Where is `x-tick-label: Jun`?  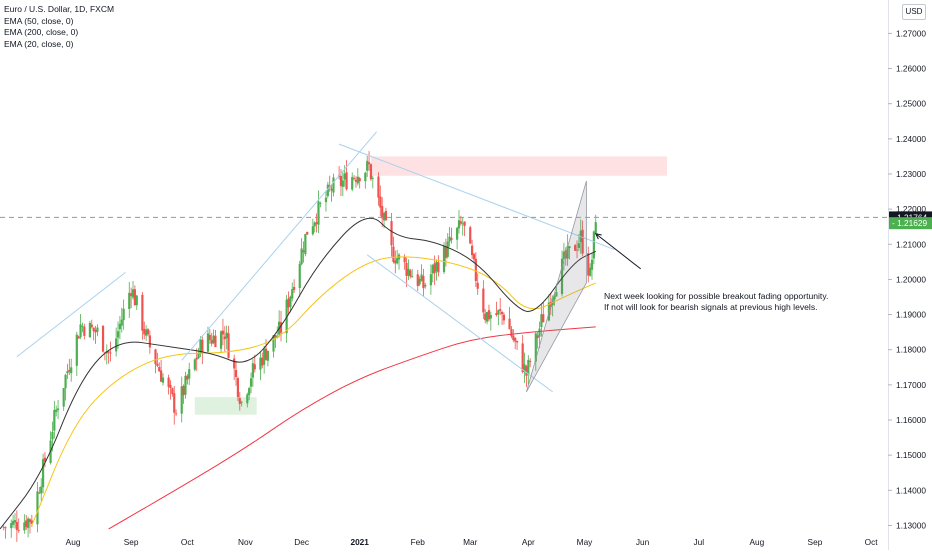
x-tick-label: Jun is located at coordinates (643, 542).